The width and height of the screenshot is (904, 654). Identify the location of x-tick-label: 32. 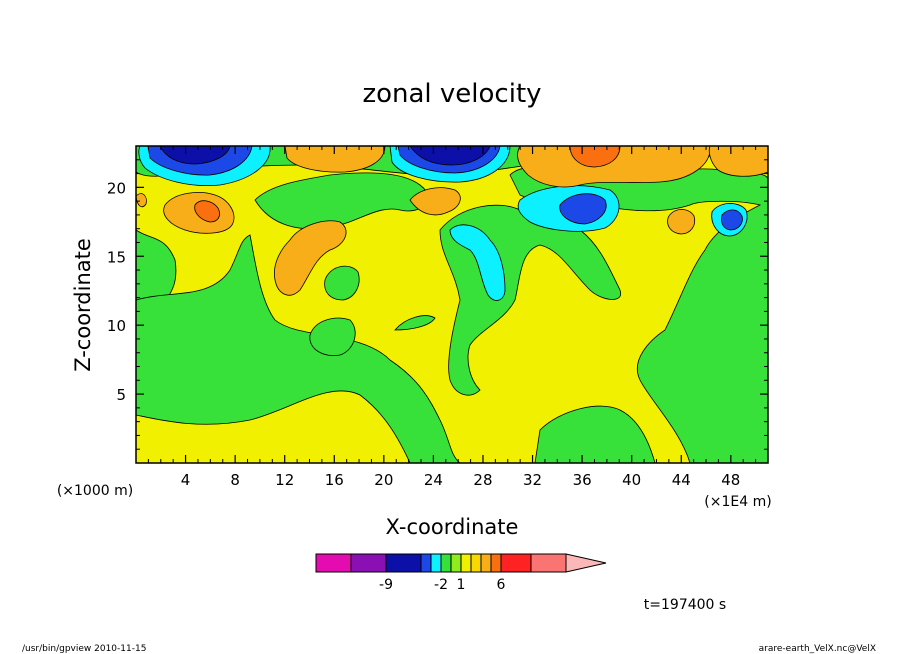
(532, 480).